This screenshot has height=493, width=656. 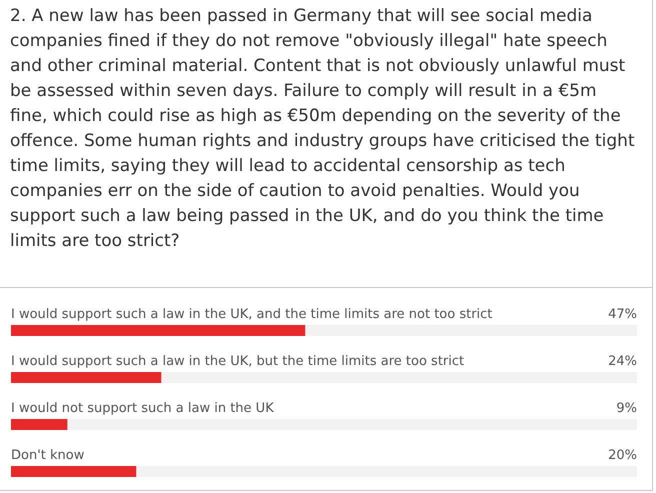 I want to click on data-label: 9%, so click(x=626, y=408).